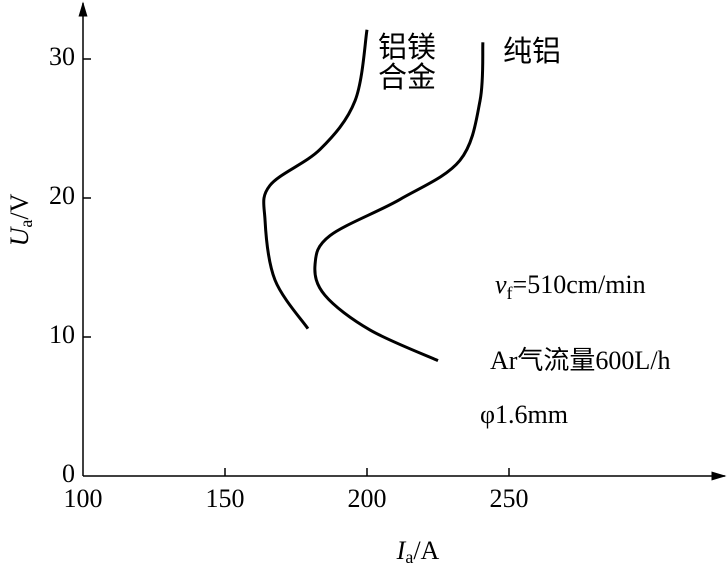 The height and width of the screenshot is (570, 727). I want to click on y-tick-label: 30, so click(62, 56).